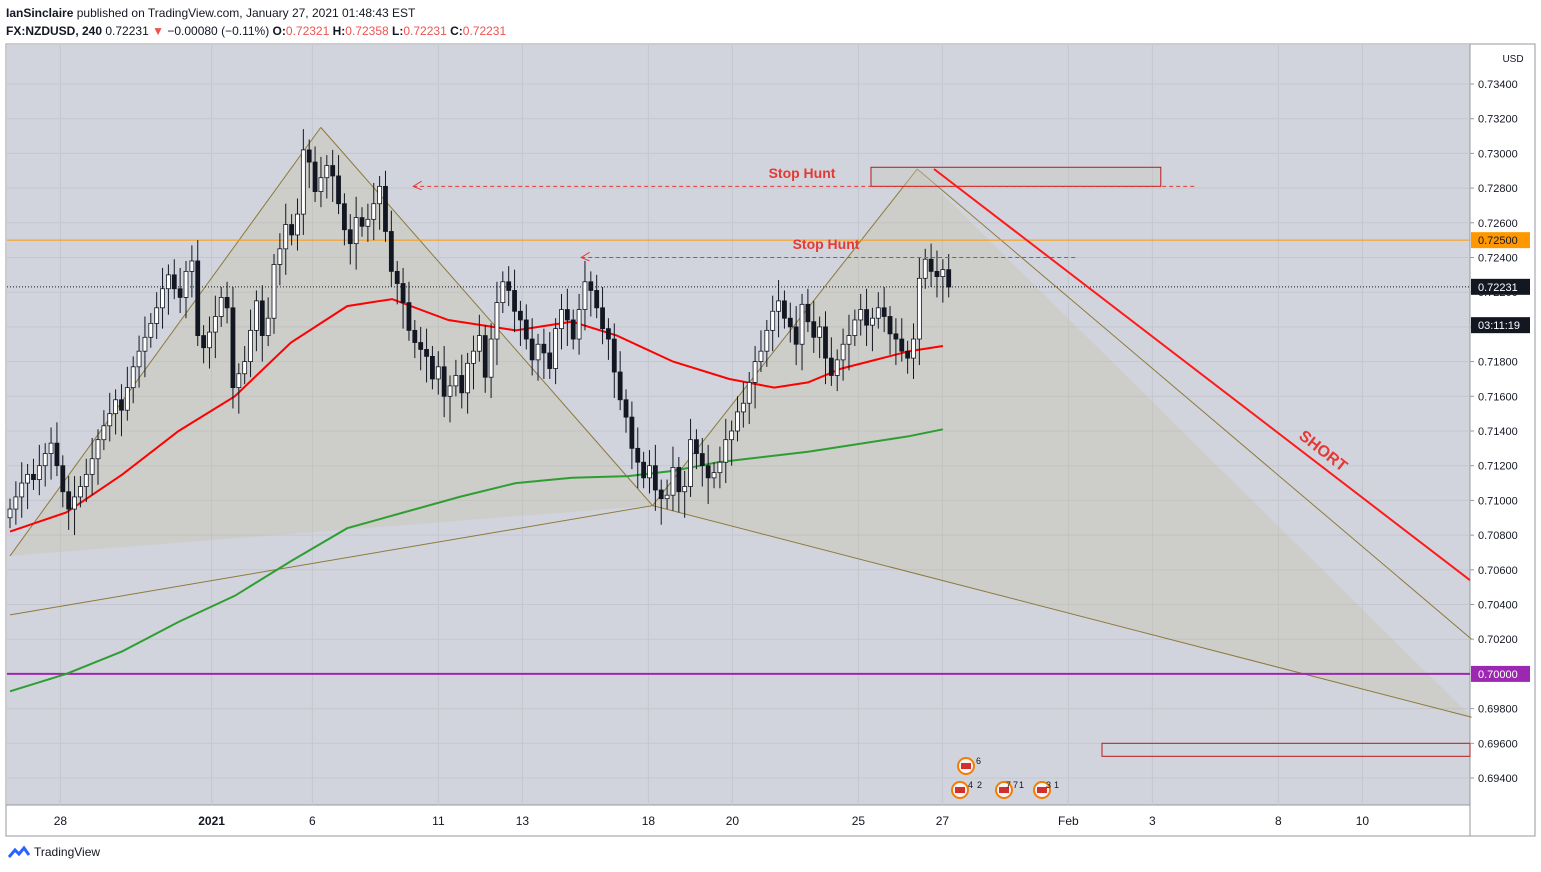  What do you see at coordinates (438, 821) in the screenshot?
I see `x-tick-label: 11` at bounding box center [438, 821].